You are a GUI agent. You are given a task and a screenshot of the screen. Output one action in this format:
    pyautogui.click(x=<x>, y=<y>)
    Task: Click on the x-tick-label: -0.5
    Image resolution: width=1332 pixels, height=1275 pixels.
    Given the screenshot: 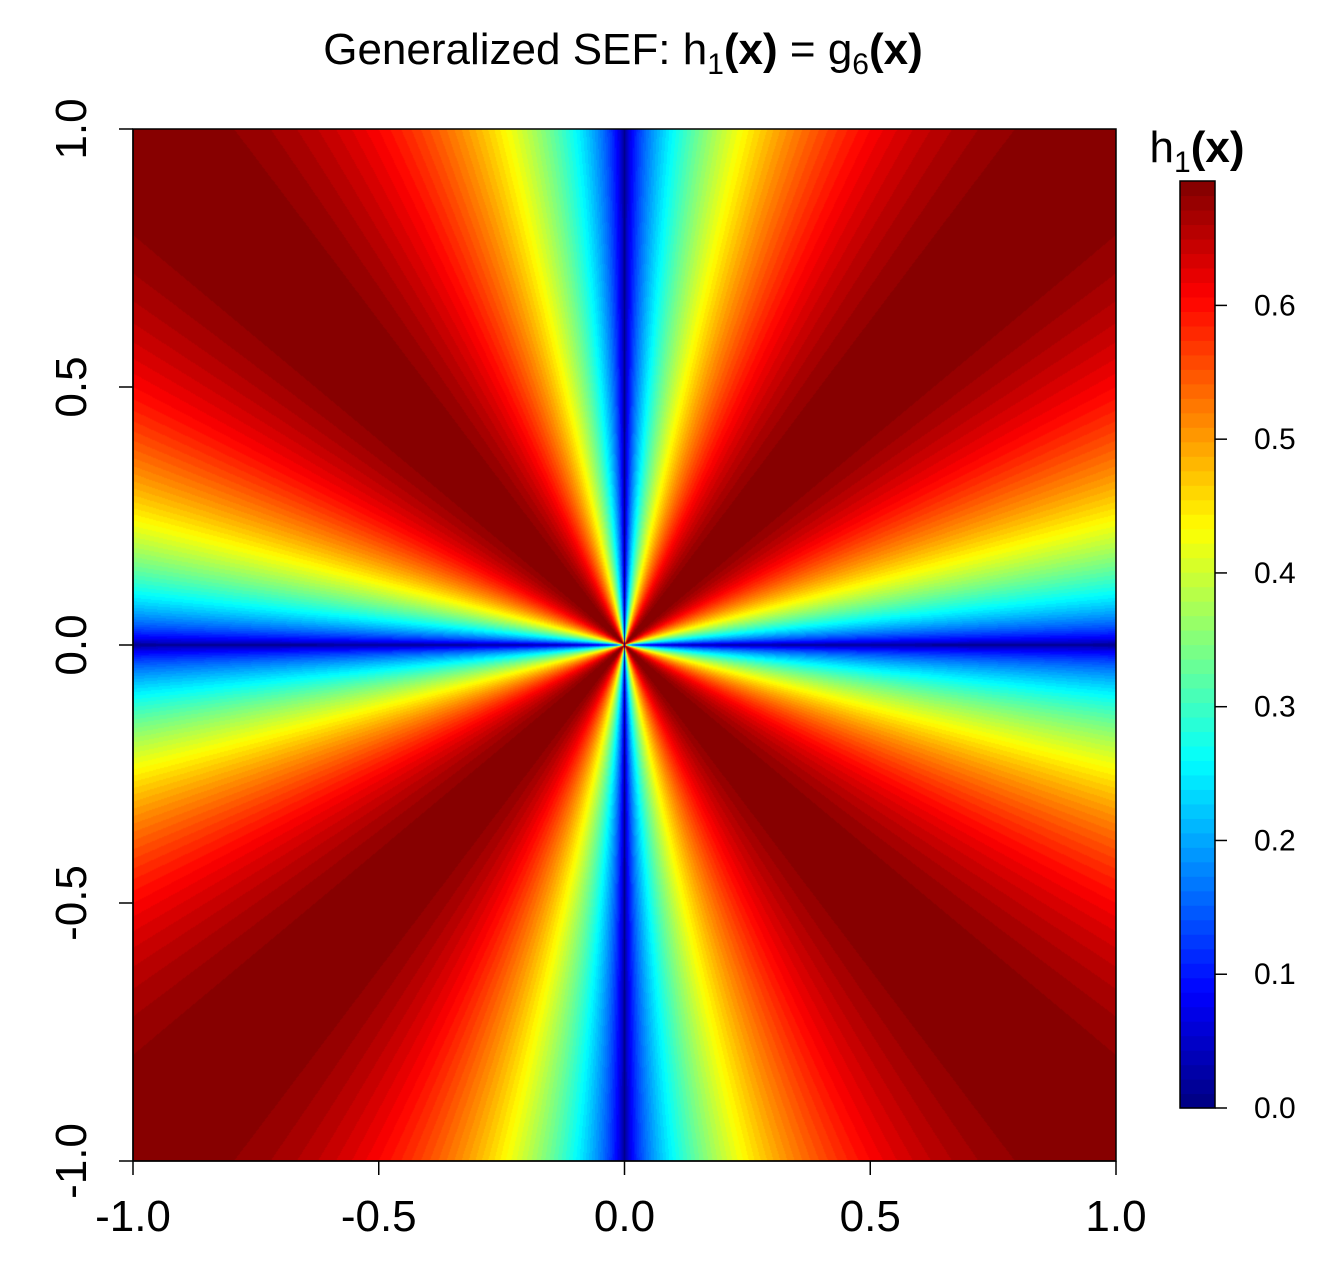 What is the action you would take?
    pyautogui.click(x=379, y=1216)
    